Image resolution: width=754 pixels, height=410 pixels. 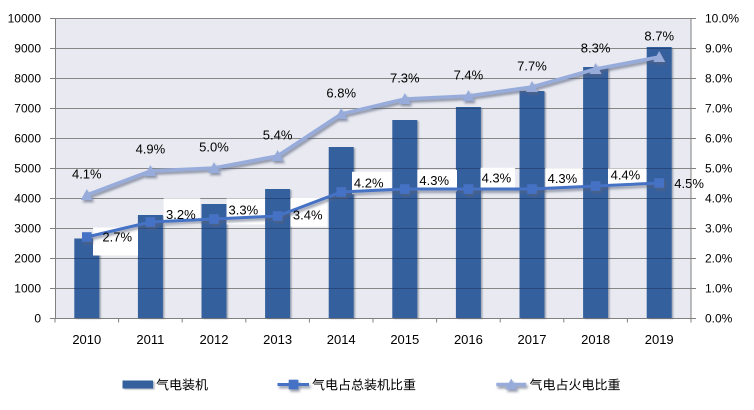 I want to click on svg-text: 5000, so click(x=27, y=168).